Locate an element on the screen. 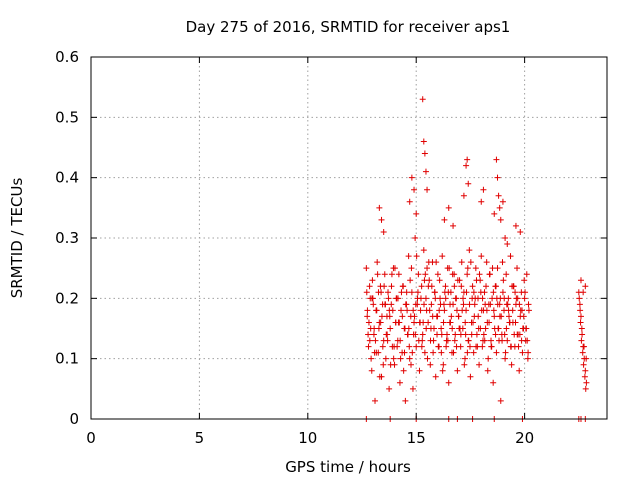  x-tick-label: 10 is located at coordinates (307, 438).